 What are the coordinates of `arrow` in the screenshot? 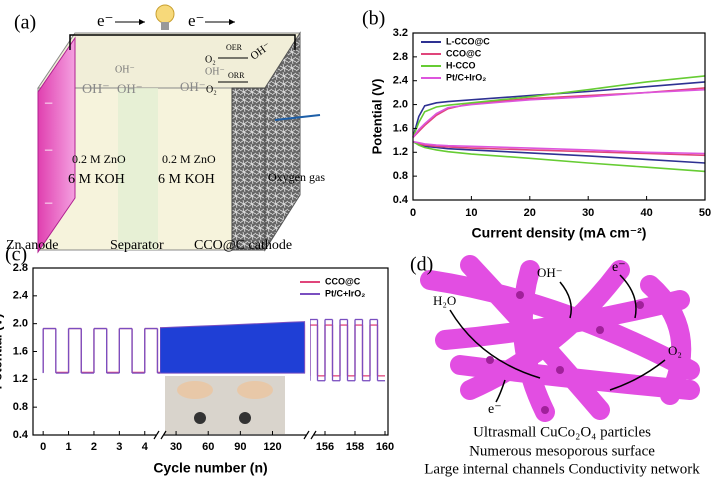 It's located at (297, 117).